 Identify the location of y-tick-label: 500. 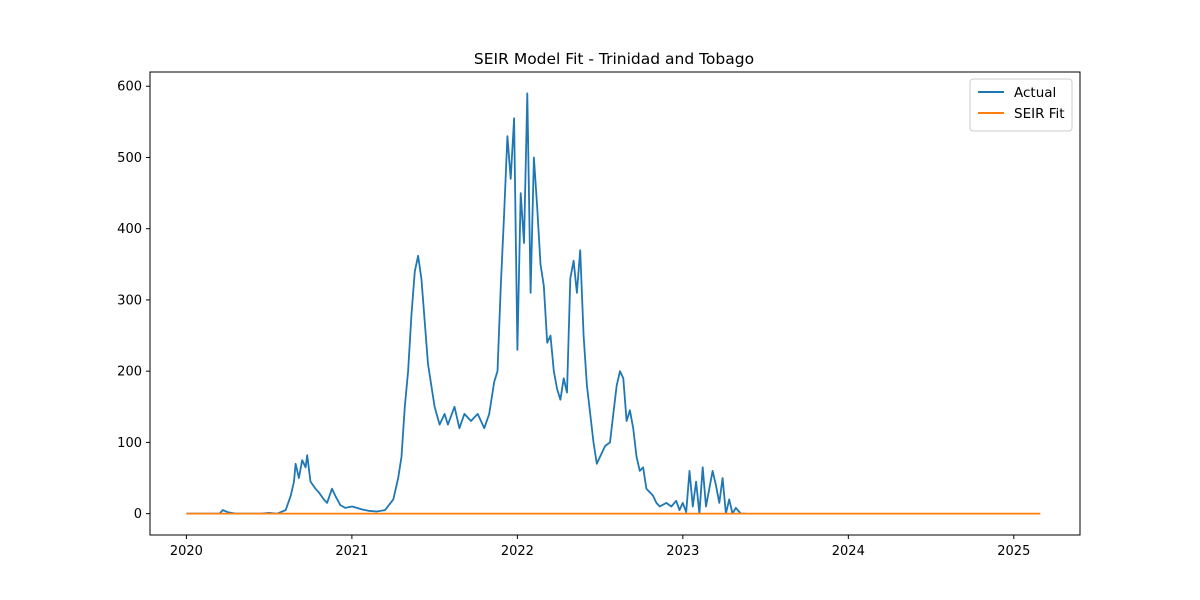
(129, 158).